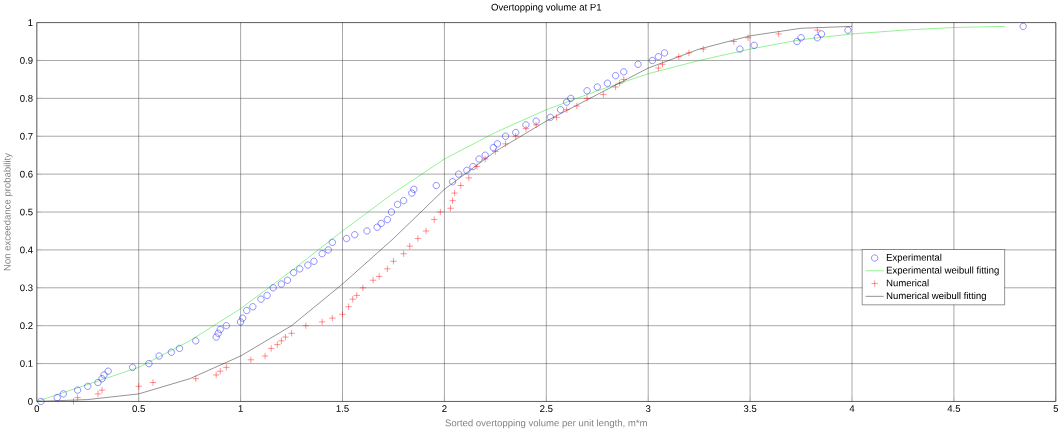  I want to click on y-tick-label: 0.8, so click(26, 98).